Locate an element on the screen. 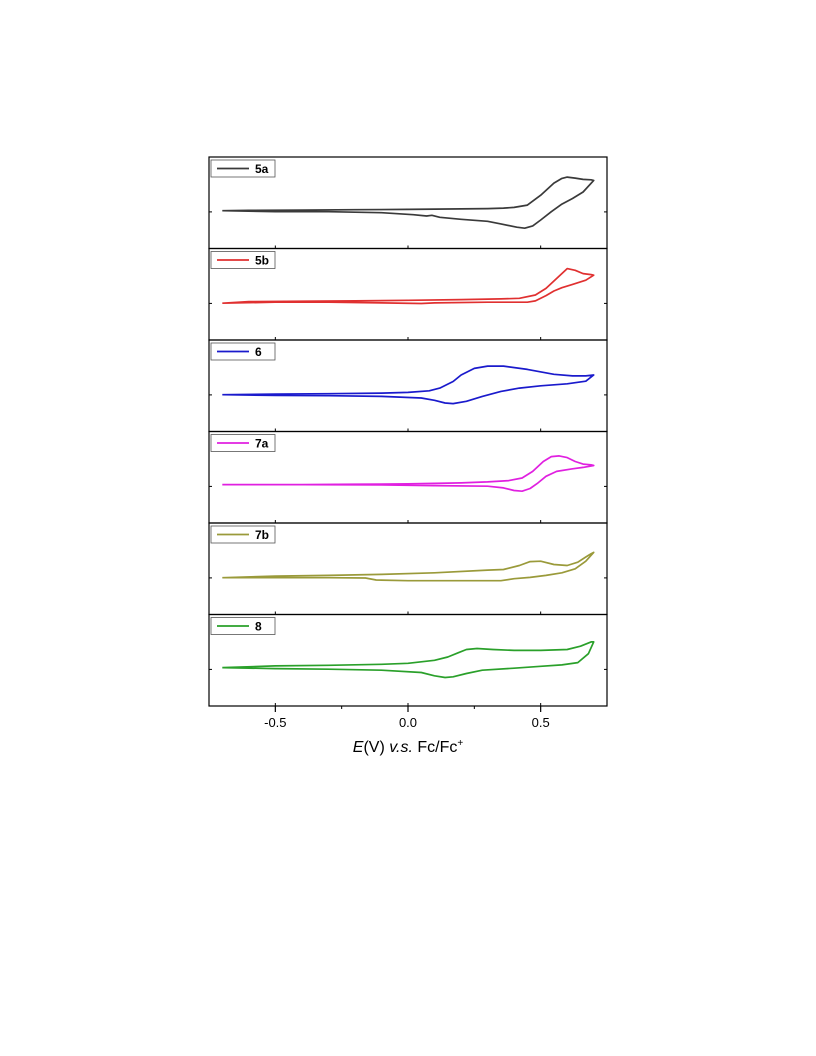 Image resolution: width=816 pixels, height=1056 pixels. legend-label: 7b is located at coordinates (262, 535).